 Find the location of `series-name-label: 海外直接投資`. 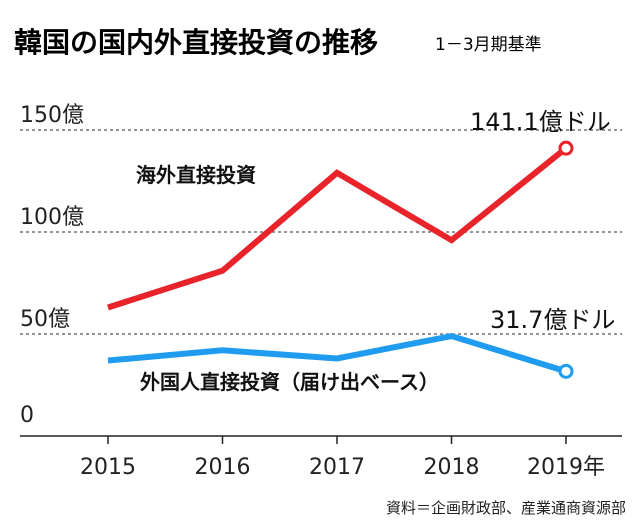

series-name-label: 海外直接投資 is located at coordinates (196, 175).